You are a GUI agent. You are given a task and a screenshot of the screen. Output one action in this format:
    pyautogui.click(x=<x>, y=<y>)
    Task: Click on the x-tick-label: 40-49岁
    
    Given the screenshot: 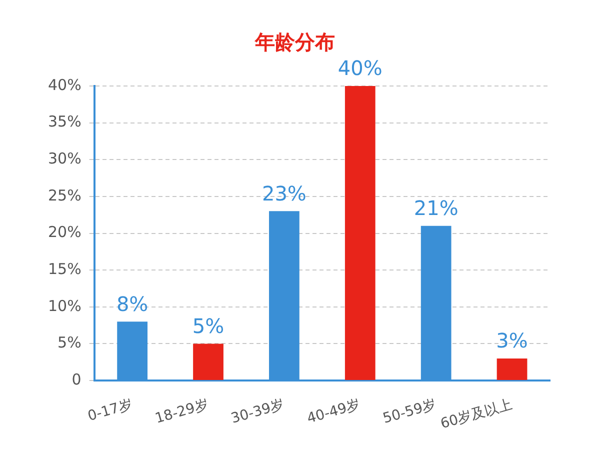 What is the action you would take?
    pyautogui.click(x=333, y=411)
    